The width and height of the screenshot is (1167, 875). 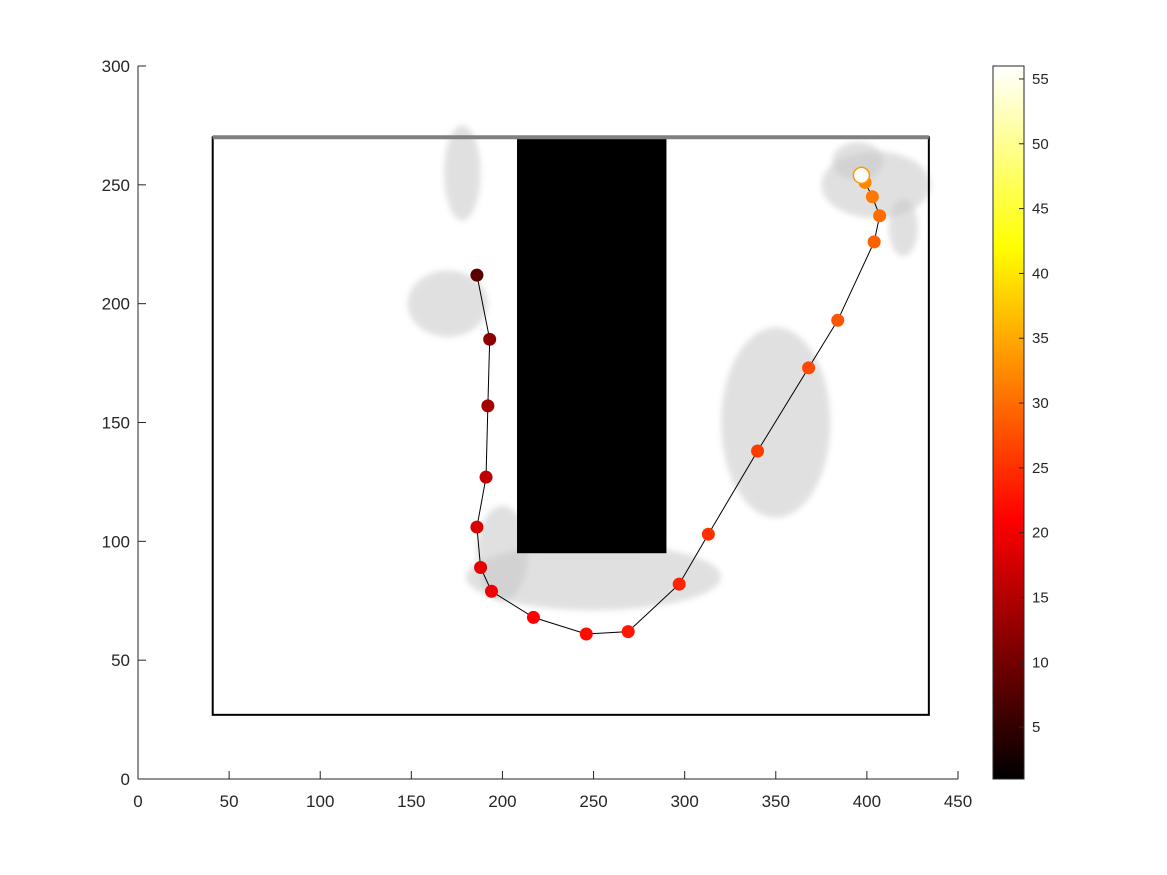 What do you see at coordinates (120, 660) in the screenshot?
I see `y-tick-label: 50` at bounding box center [120, 660].